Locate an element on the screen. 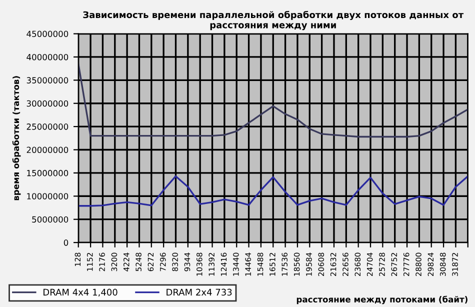 The image size is (475, 307). y-tick-label: 5000000 is located at coordinates (50, 219).